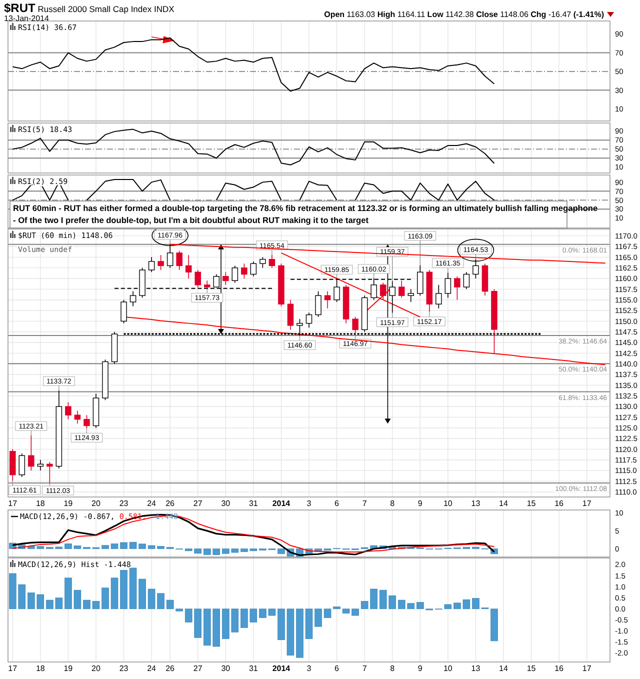 The height and width of the screenshot is (679, 640). Describe the element at coordinates (27, 18) in the screenshot. I see `text: 13-Jan-2014` at that location.